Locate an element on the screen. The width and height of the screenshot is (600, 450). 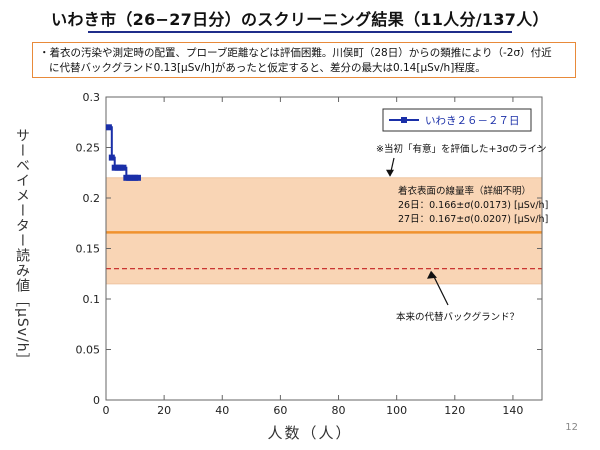
legend-marker is located at coordinates (404, 120).